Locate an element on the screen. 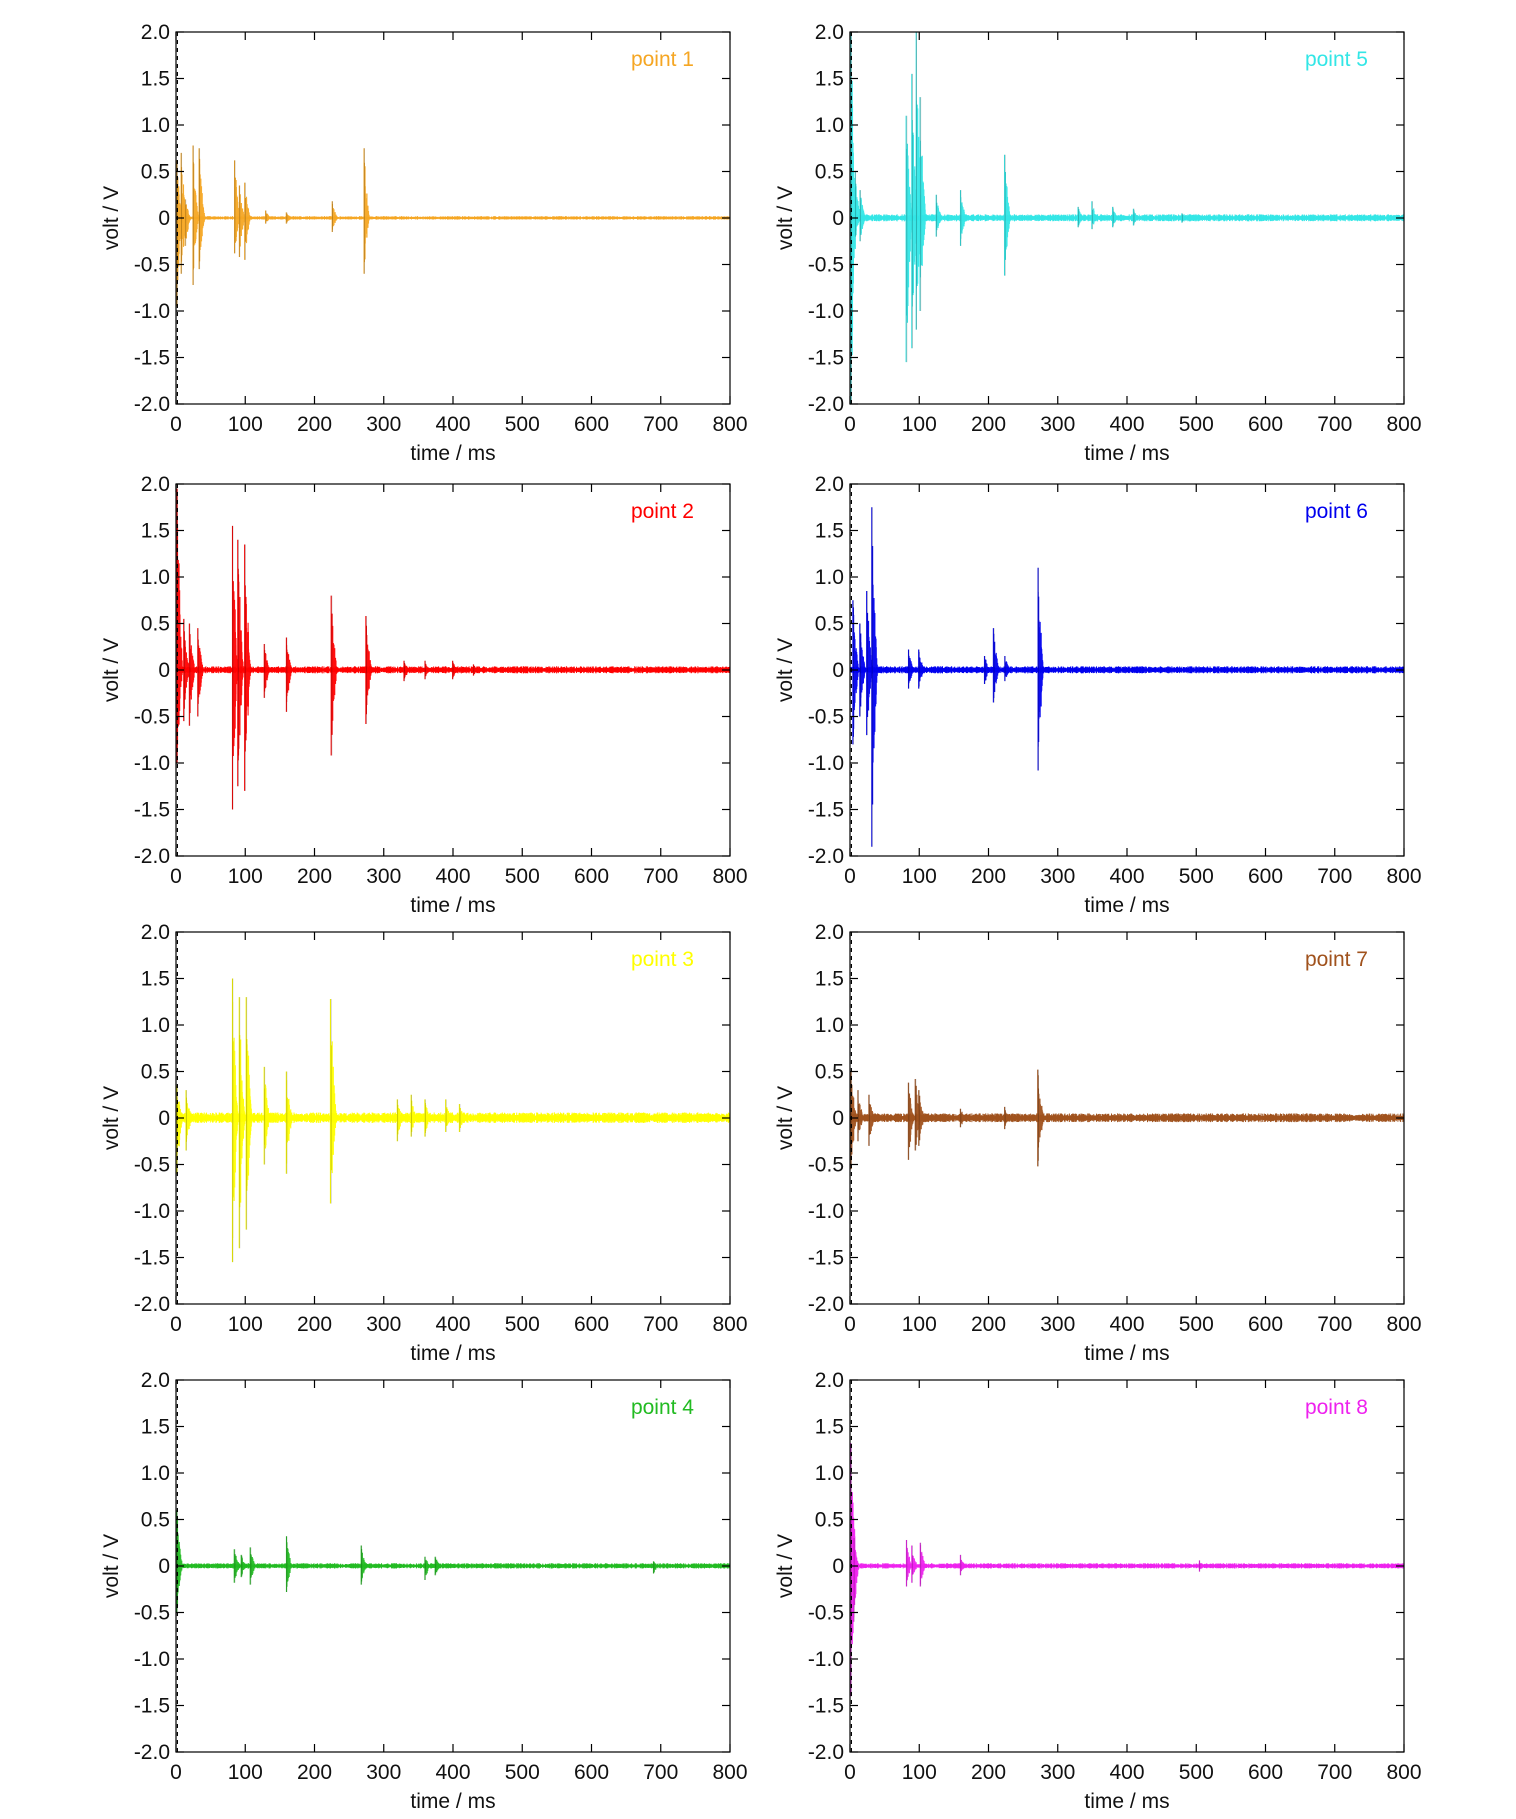 The width and height of the screenshot is (1516, 1819). legend-label: point 7 is located at coordinates (1336, 959).